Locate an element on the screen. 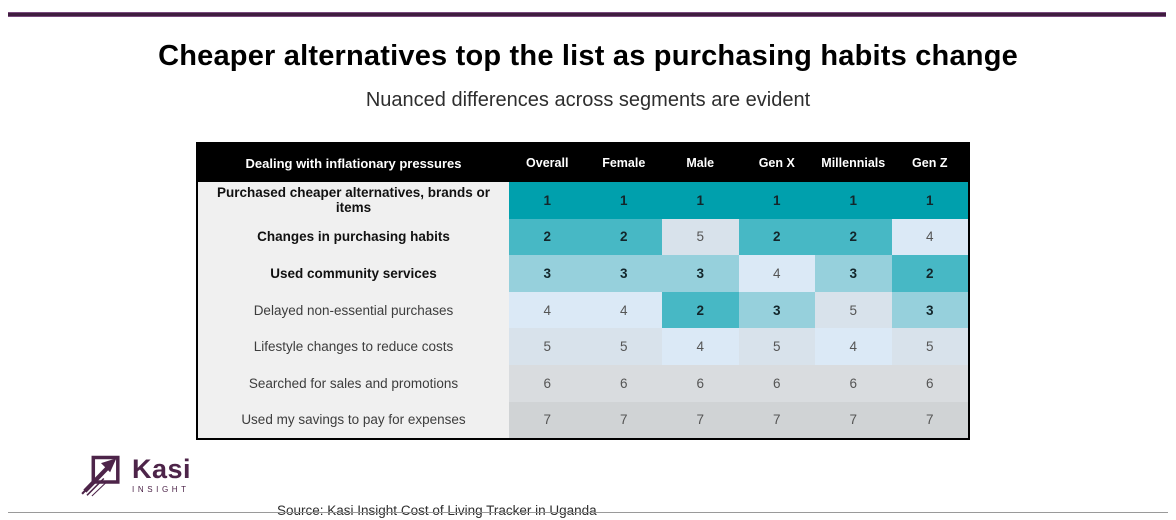  column-header-millennials: Millennials is located at coordinates (853, 162).